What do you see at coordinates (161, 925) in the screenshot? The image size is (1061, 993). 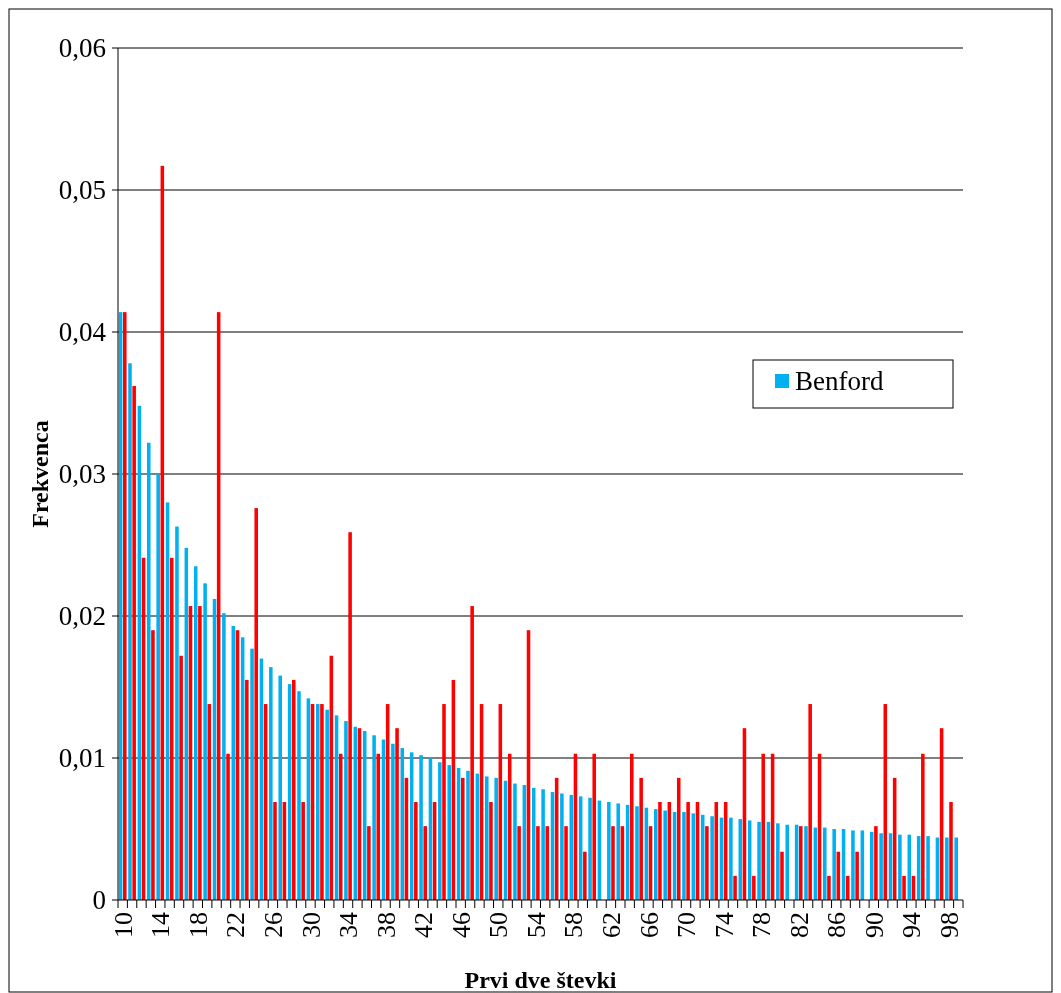 I see `x-tick-label: 14` at bounding box center [161, 925].